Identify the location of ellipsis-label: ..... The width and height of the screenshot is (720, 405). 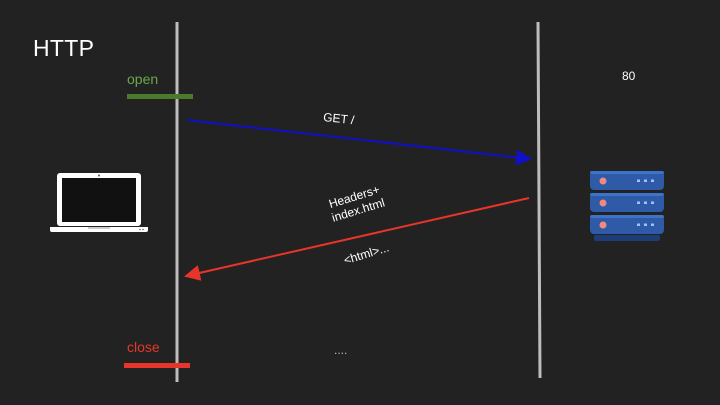
(341, 350).